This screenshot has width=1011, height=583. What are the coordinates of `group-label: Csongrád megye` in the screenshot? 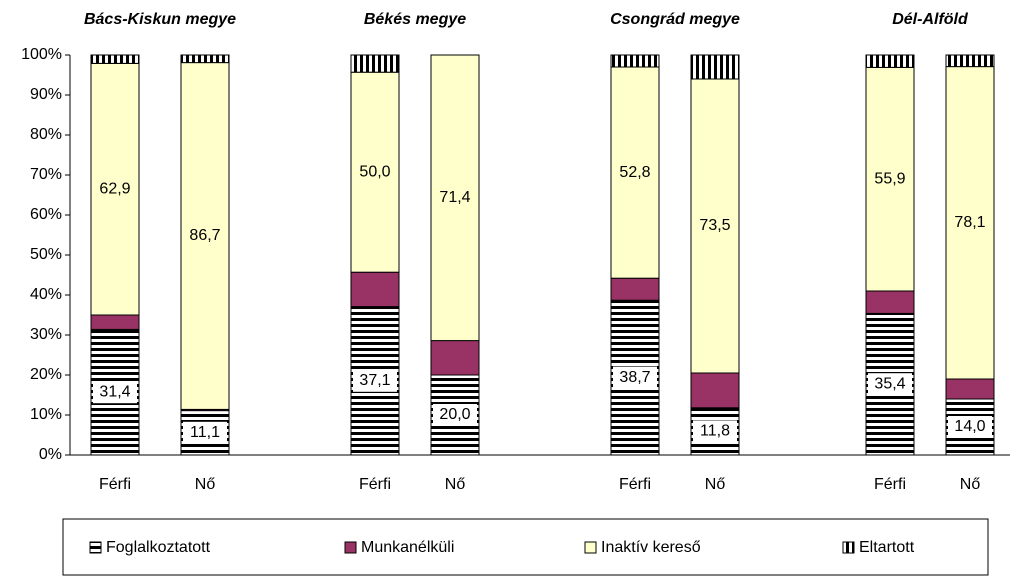 It's located at (675, 19).